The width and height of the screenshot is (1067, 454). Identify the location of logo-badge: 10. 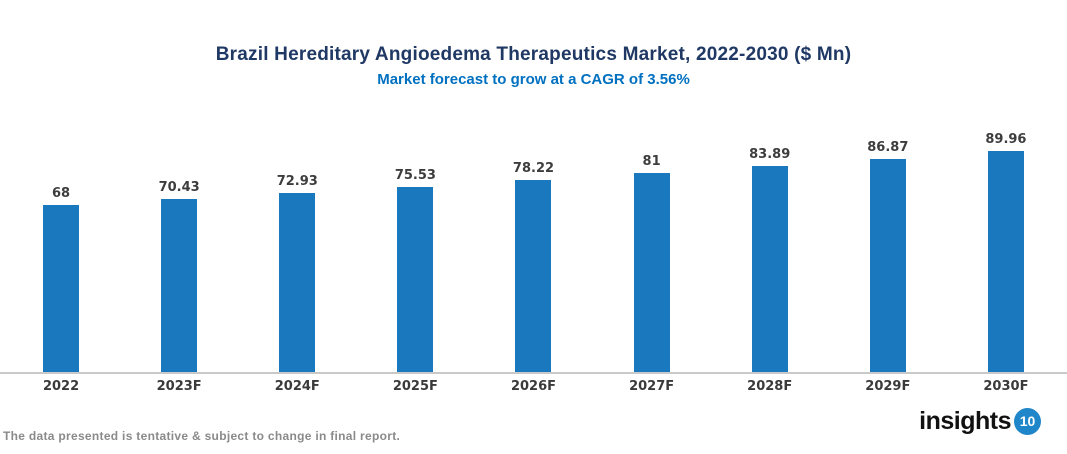
(1027, 421).